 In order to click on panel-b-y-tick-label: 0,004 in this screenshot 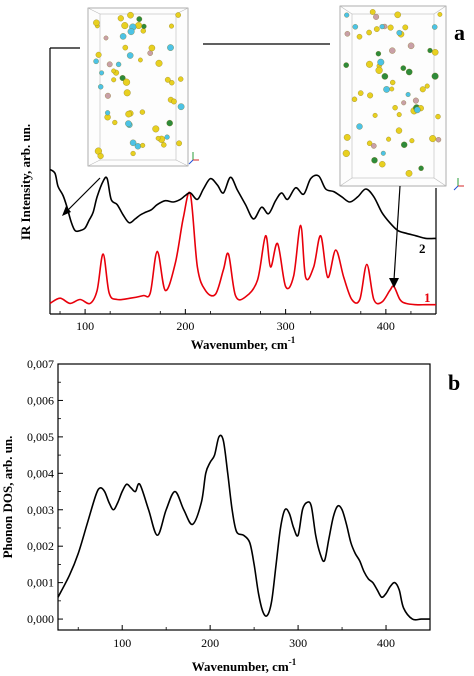, I will do `click(40, 473)`.